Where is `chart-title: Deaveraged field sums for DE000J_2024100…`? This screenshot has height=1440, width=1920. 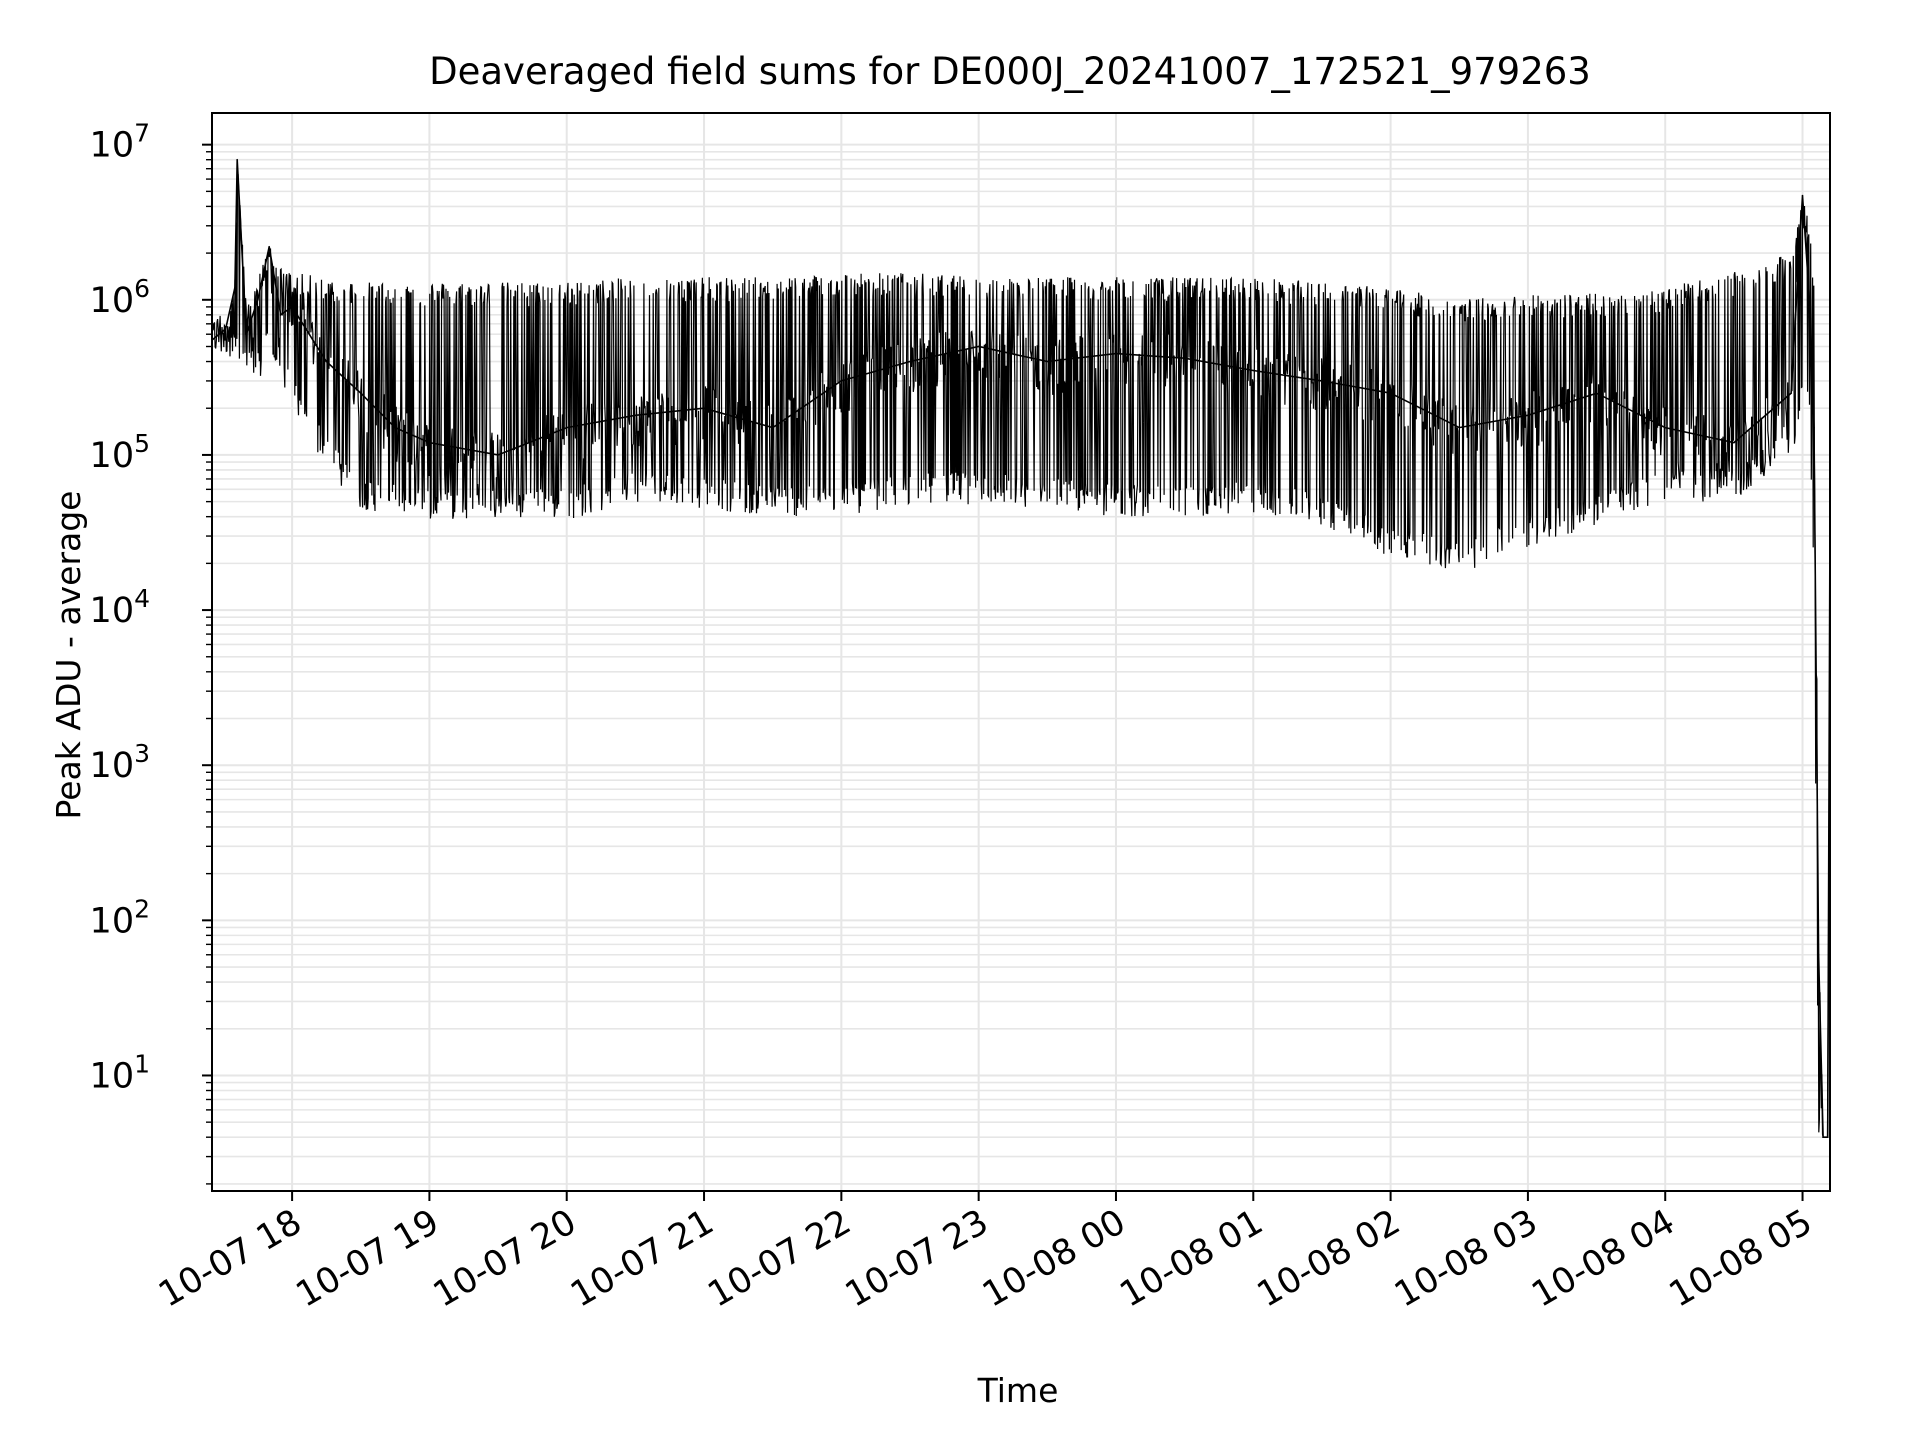
chart-title: Deaveraged field sums for DE000J_2024100… is located at coordinates (1010, 71).